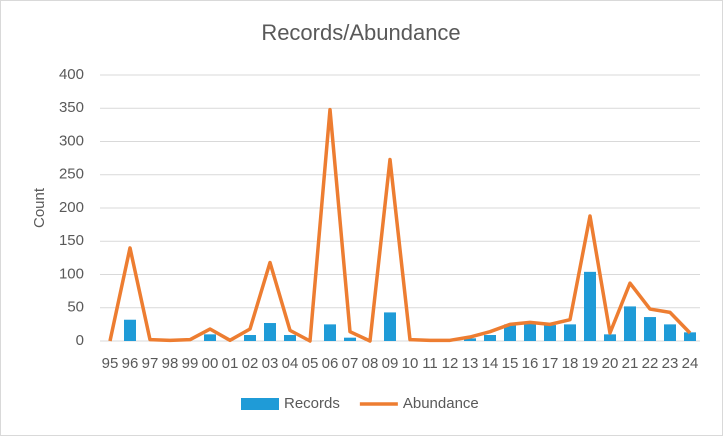 The width and height of the screenshot is (723, 436). I want to click on x-tick-label: 15, so click(510, 363).